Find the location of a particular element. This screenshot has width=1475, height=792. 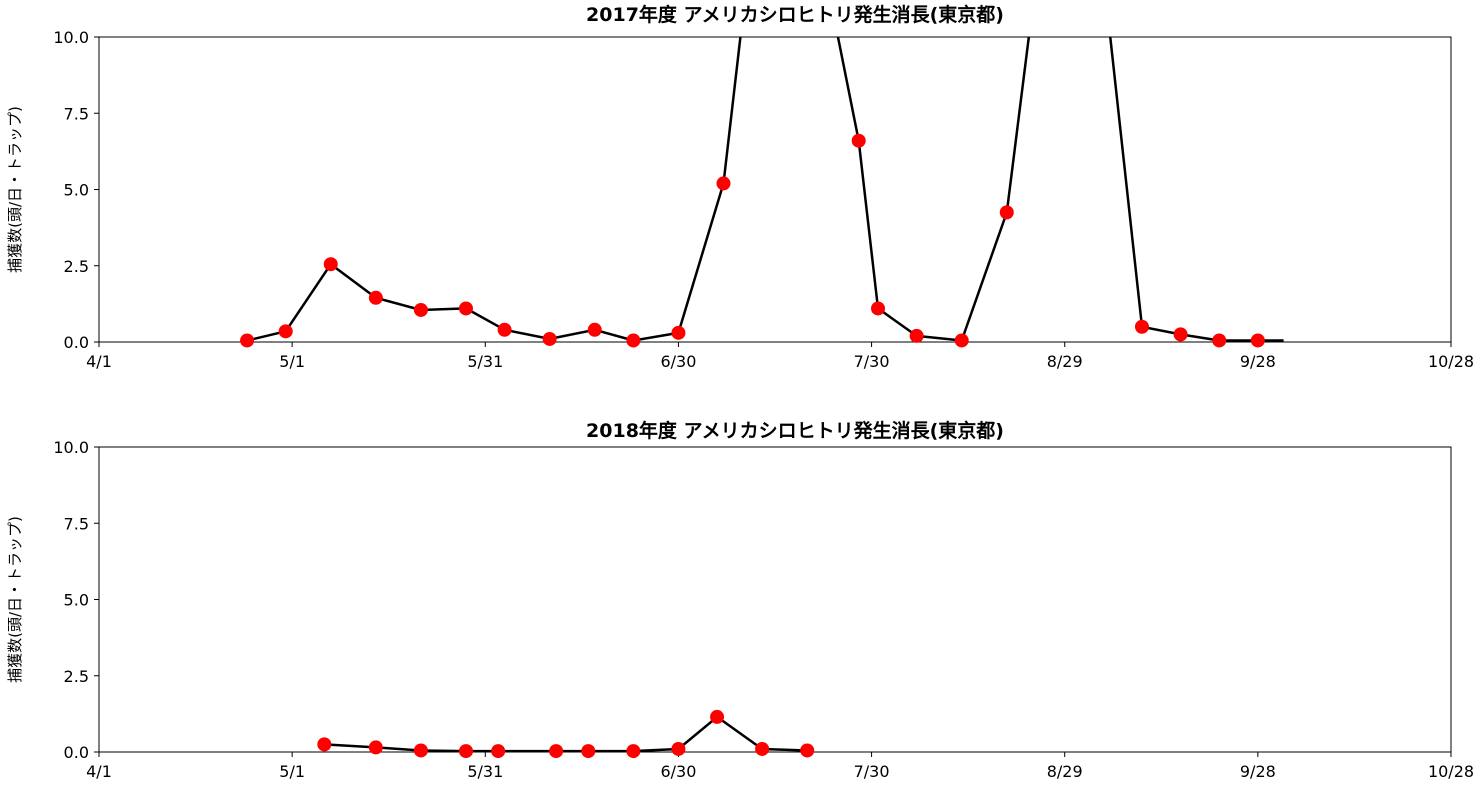

chart-title: 2017年度 アメリカシロヒトリ発生消長(東京都) is located at coordinates (795, 14).